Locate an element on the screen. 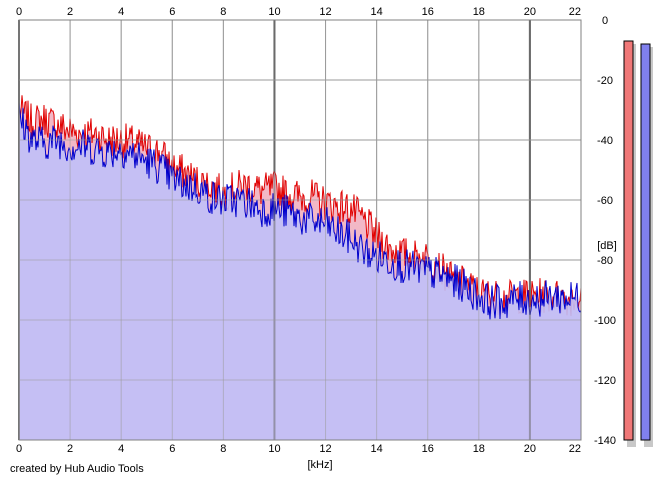 This screenshot has width=664, height=481. x-tick-label-bottom: 2 is located at coordinates (70, 449).